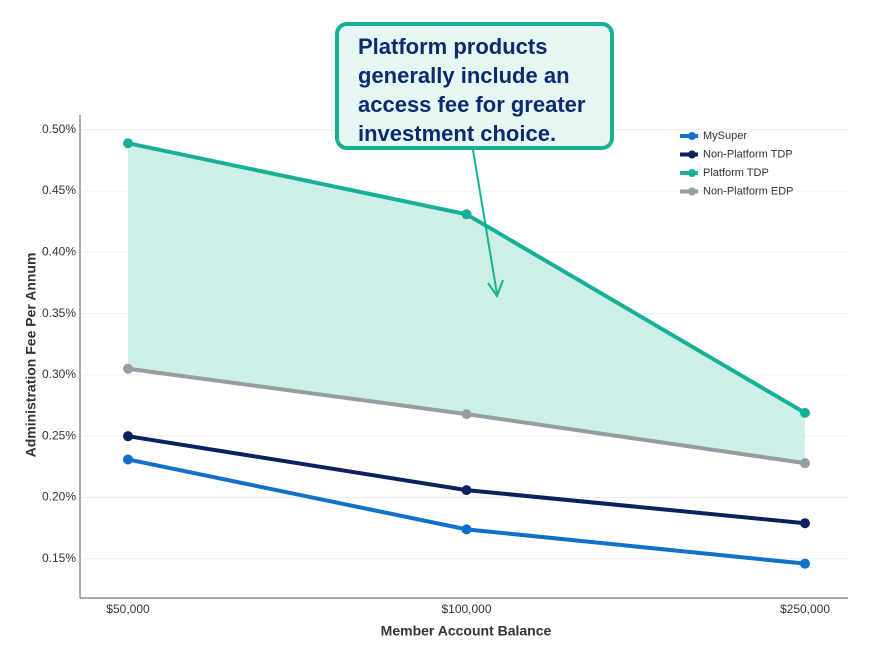 Image resolution: width=888 pixels, height=646 pixels. I want to click on legend-label: MySuper, so click(725, 136).